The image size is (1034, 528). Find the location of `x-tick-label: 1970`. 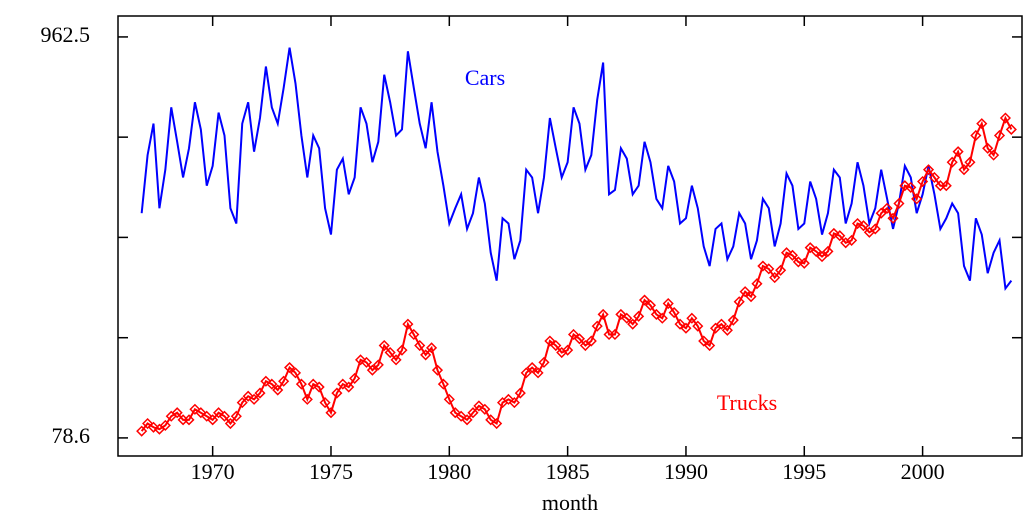

x-tick-label: 1970 is located at coordinates (213, 471).